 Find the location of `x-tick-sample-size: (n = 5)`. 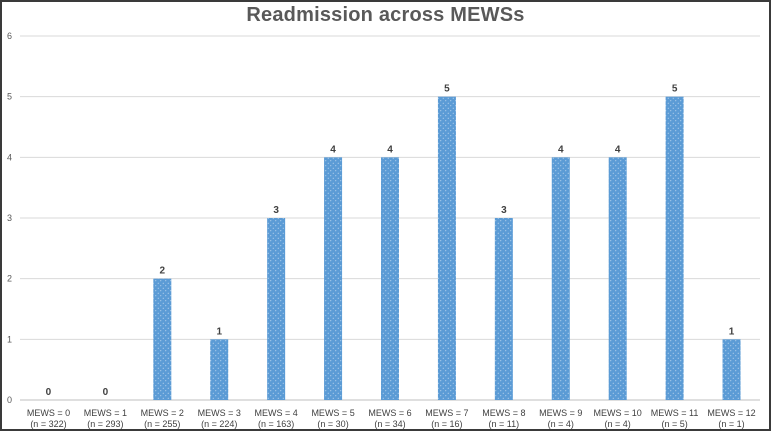

x-tick-sample-size: (n = 5) is located at coordinates (674, 424).